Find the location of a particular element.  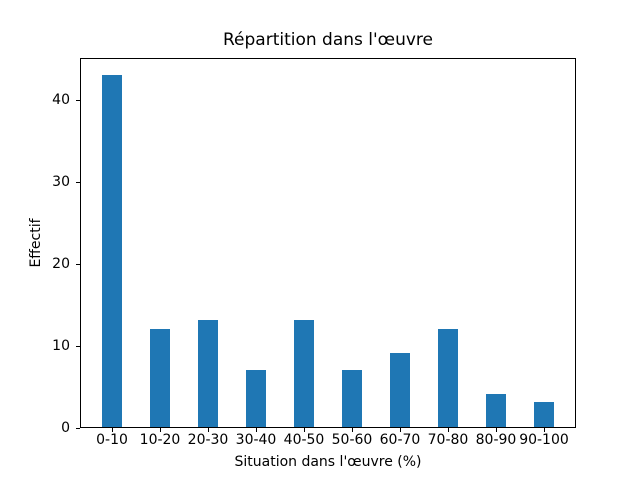

x-tick-label: 80-90 is located at coordinates (496, 440).